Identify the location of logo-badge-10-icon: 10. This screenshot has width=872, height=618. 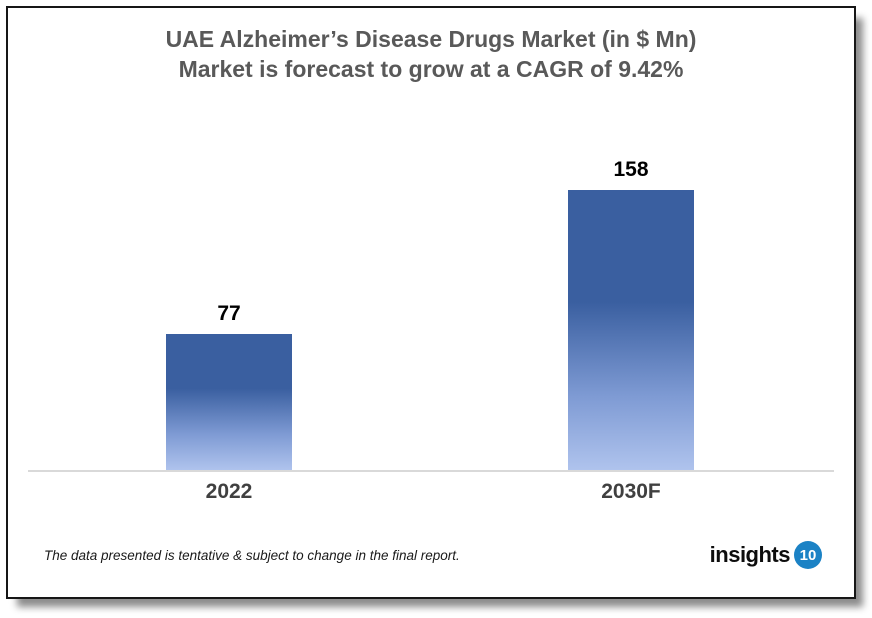
(808, 555).